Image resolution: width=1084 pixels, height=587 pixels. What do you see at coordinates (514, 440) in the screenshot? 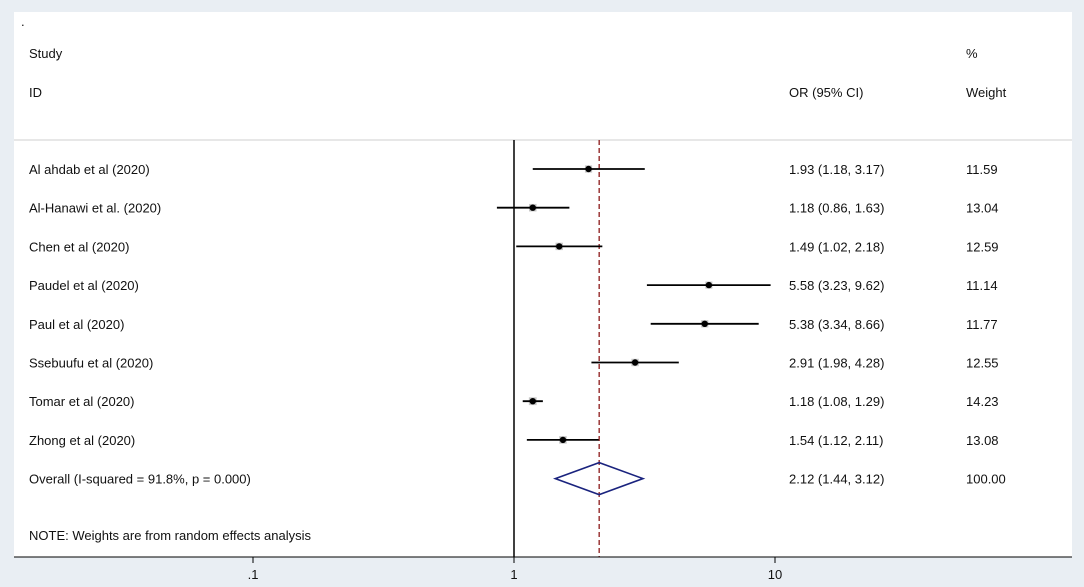
I see `study-row: Zhong et al (2020) 1.54 (1.12, 2.11) 13.08` at bounding box center [514, 440].